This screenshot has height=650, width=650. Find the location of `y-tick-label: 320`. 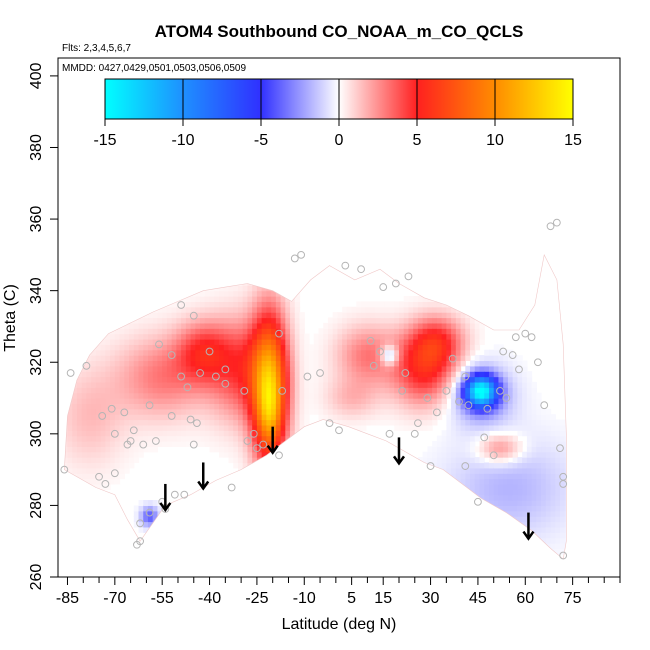

y-tick-label: 320 is located at coordinates (36, 362).